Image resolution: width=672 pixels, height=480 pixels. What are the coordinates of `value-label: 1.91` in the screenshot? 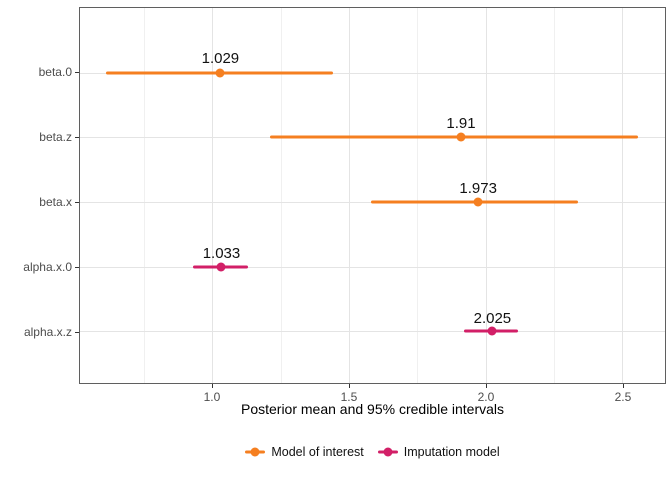 It's located at (461, 123).